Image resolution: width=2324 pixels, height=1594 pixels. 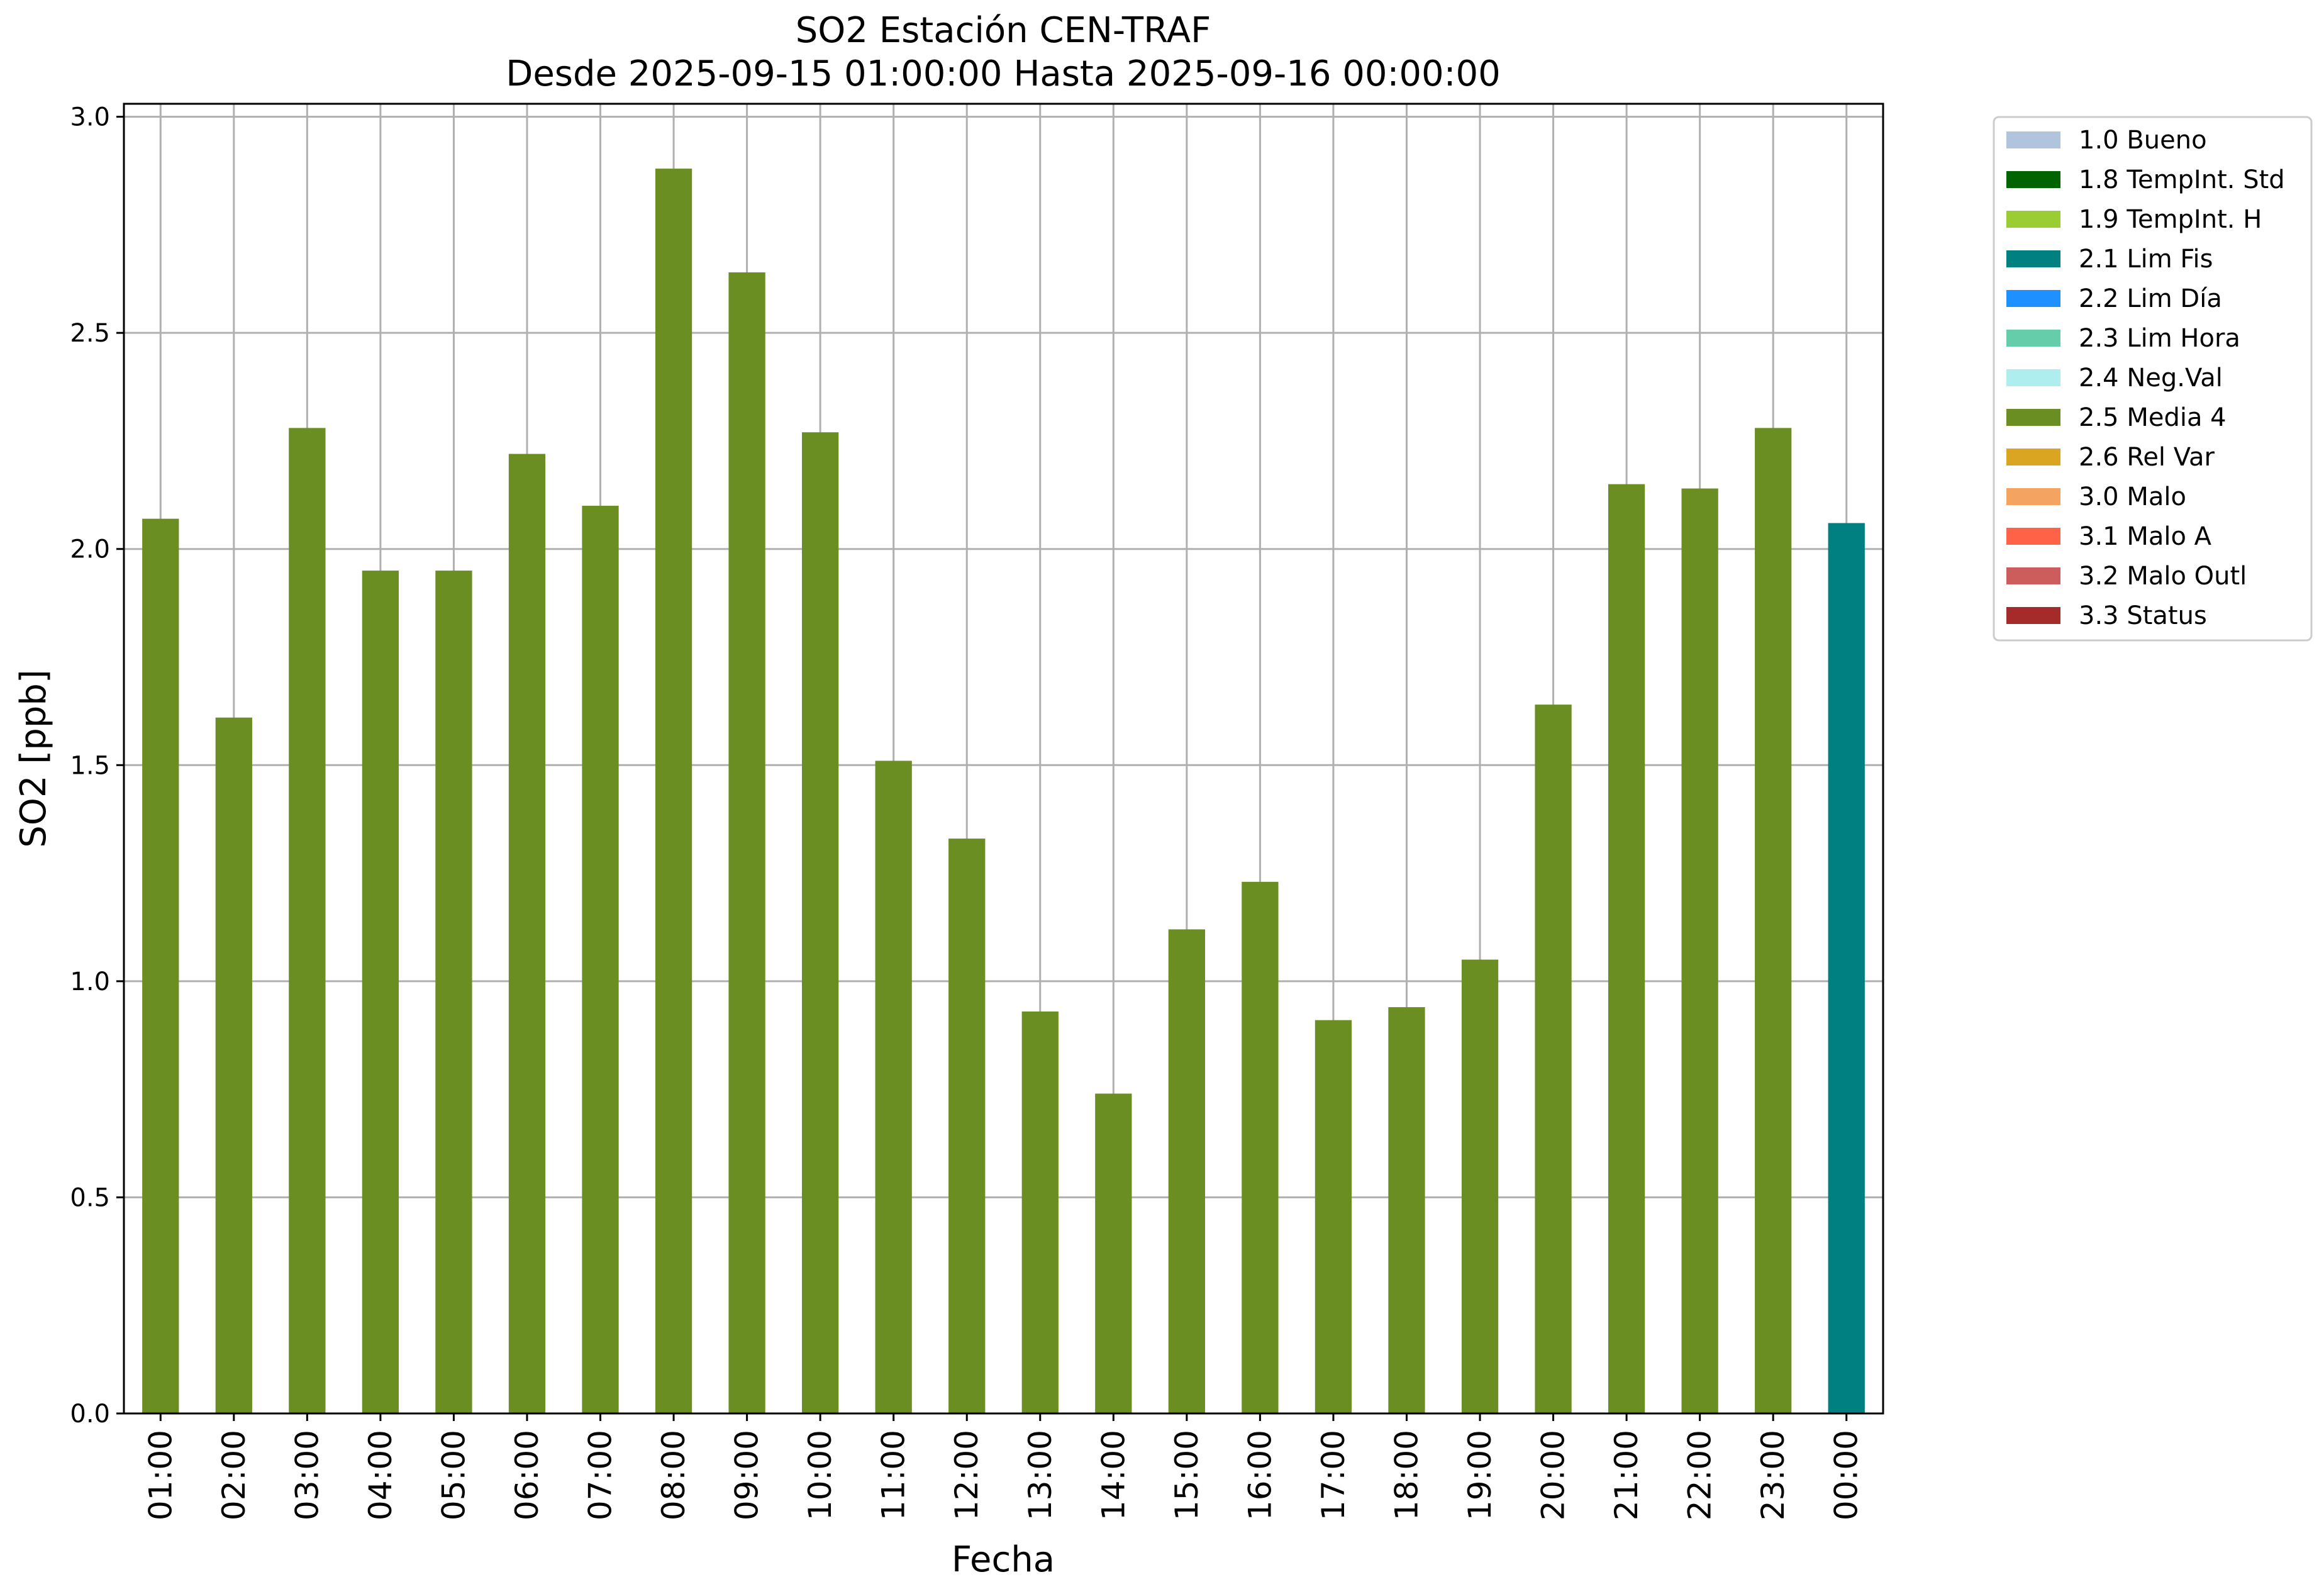 What do you see at coordinates (966, 1475) in the screenshot?
I see `x-tick-label: 12:00` at bounding box center [966, 1475].